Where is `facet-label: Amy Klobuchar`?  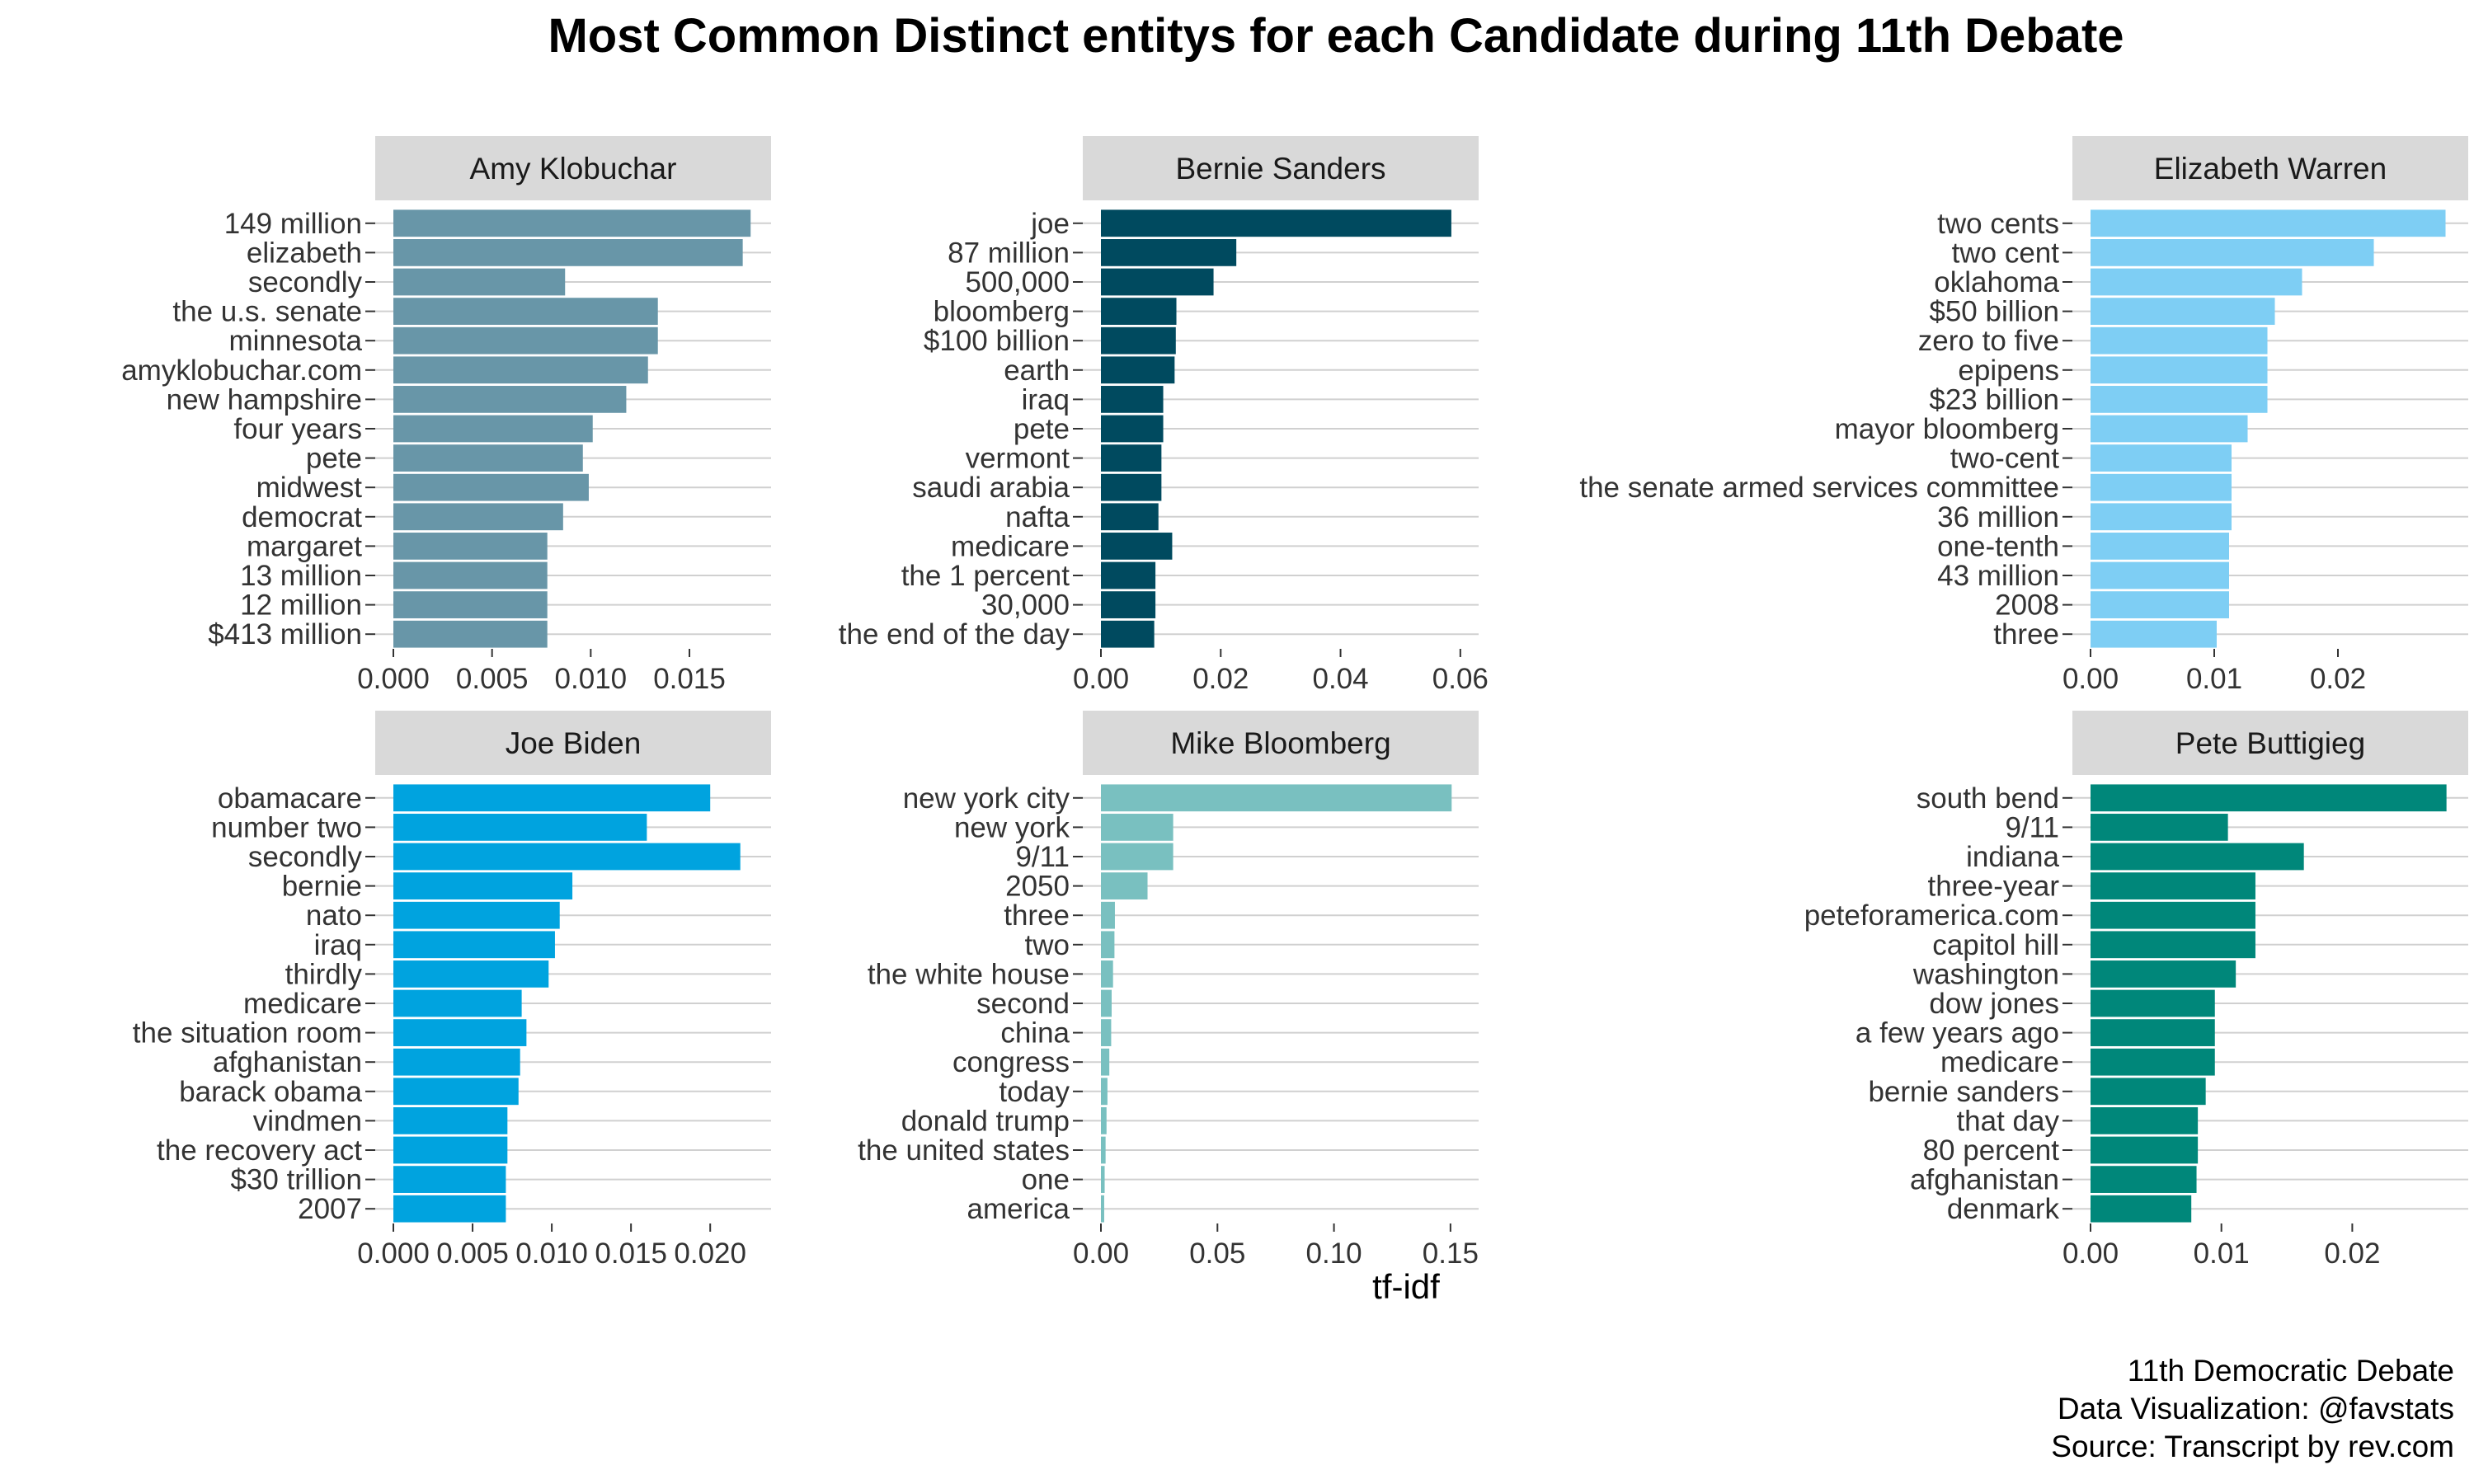
facet-label: Amy Klobuchar is located at coordinates (573, 169).